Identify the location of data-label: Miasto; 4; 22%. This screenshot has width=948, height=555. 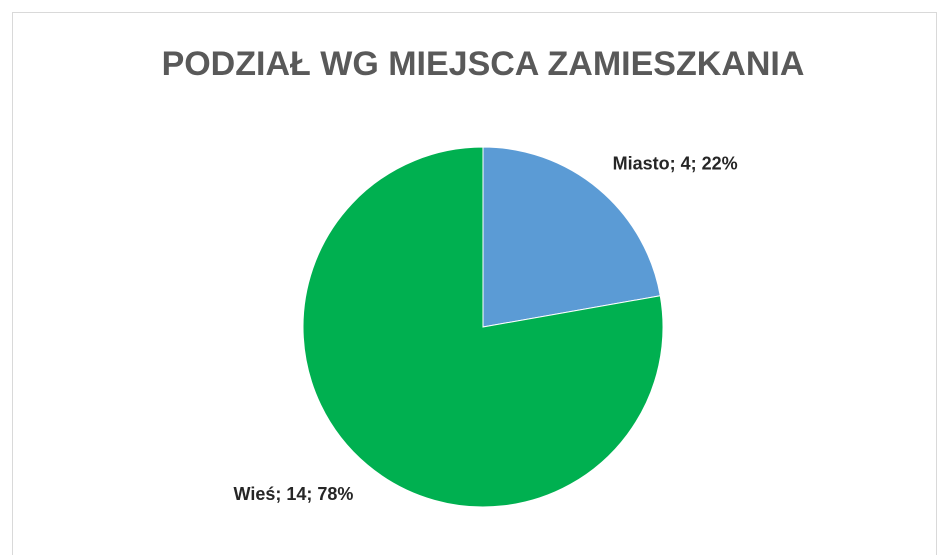
(675, 163).